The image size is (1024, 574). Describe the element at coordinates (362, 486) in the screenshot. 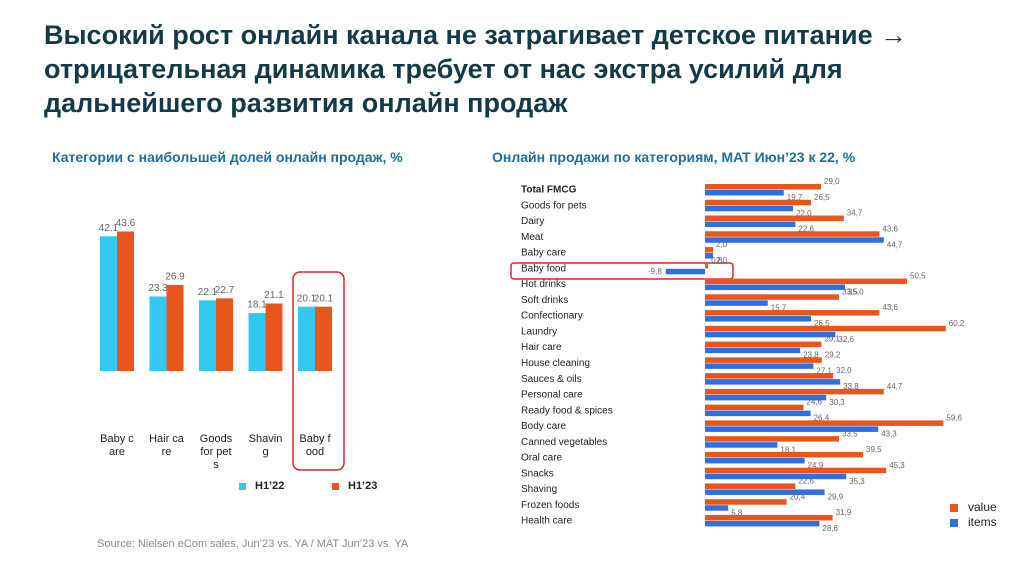

I see `legend-label: H1’23` at that location.